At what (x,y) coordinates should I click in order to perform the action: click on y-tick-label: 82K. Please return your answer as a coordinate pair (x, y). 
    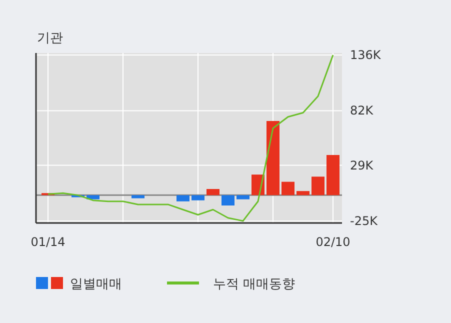
    Looking at the image, I should click on (362, 111).